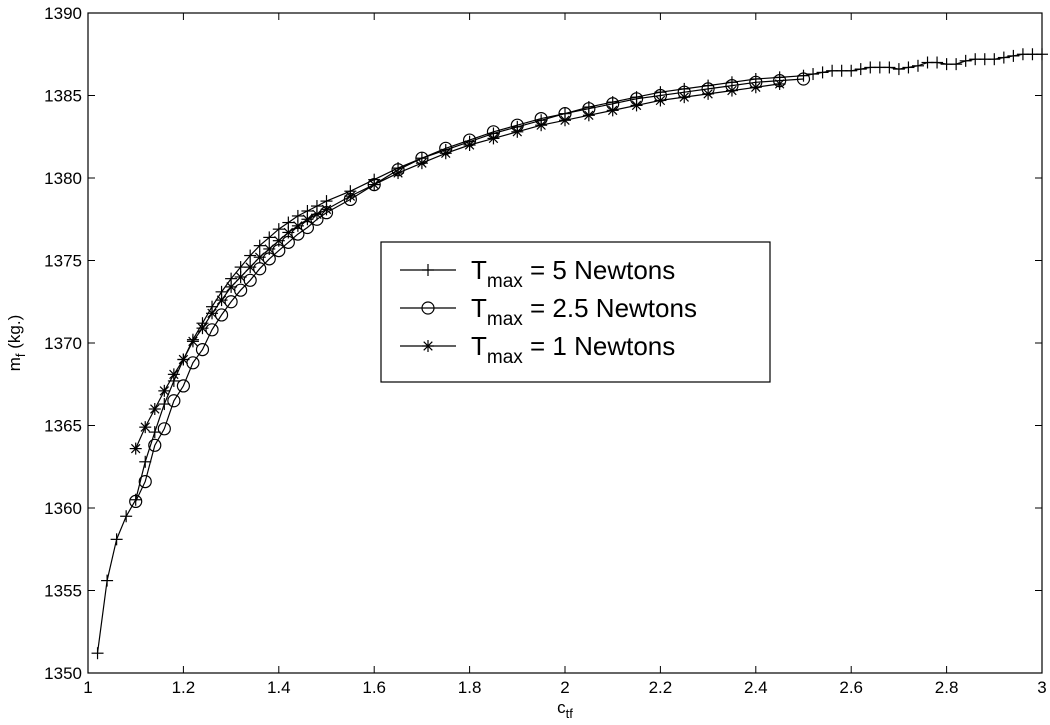 This screenshot has width=1050, height=725. Describe the element at coordinates (947, 687) in the screenshot. I see `x-tick-label: 2.8` at that location.